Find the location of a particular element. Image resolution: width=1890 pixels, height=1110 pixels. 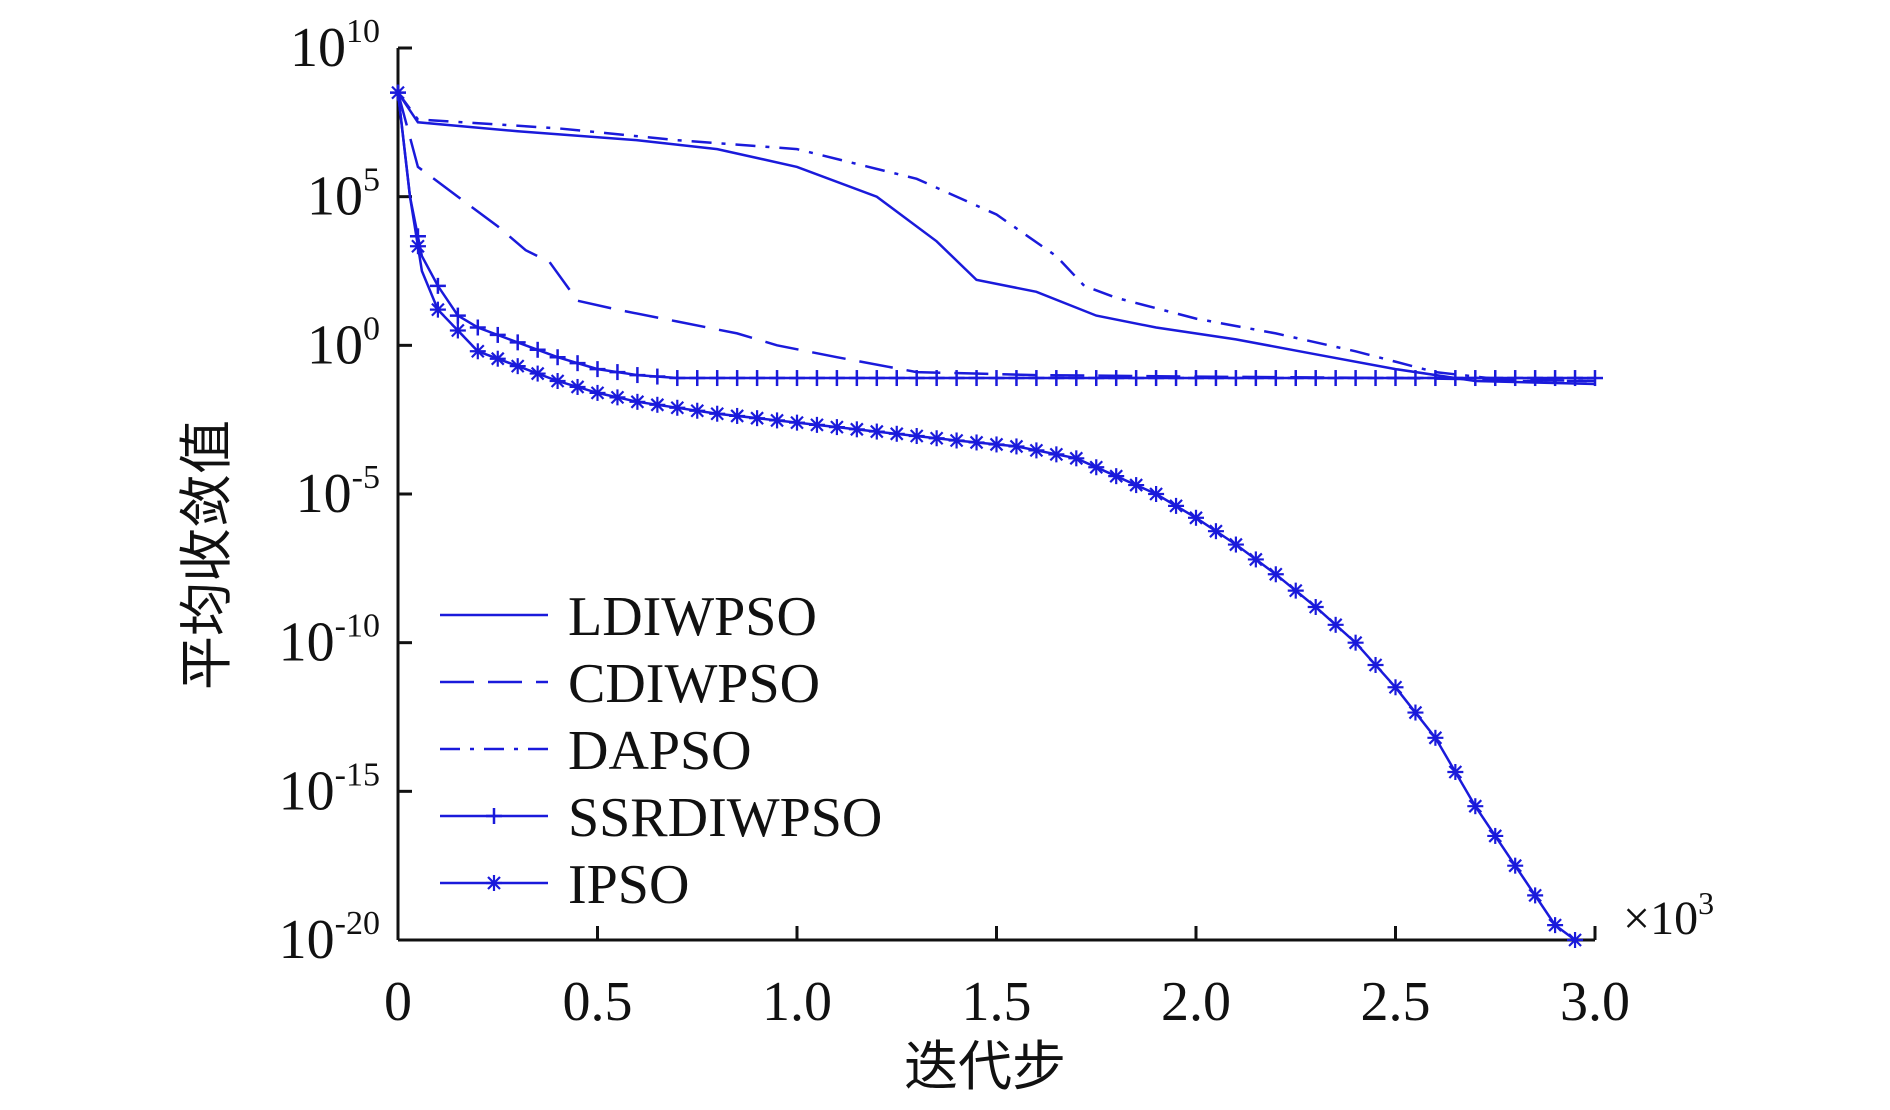

y-tick-exponent: -15 is located at coordinates (357, 774).